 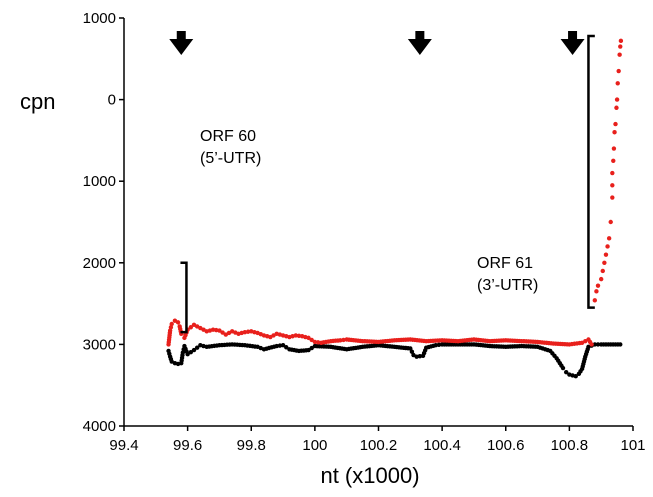 I want to click on arrows, so click(x=377, y=43).